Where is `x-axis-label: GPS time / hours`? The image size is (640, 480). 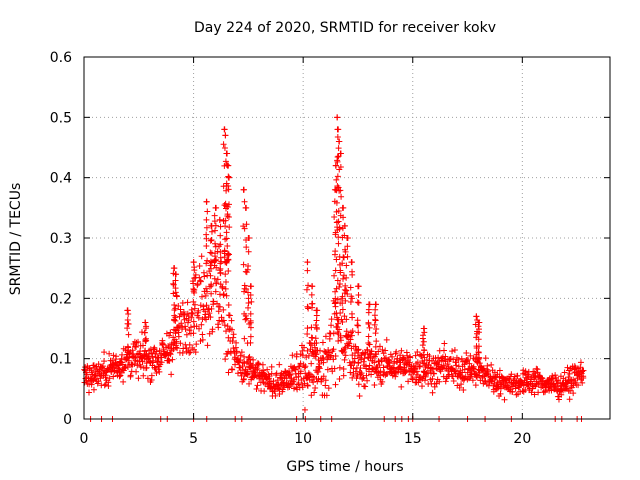 x-axis-label: GPS time / hours is located at coordinates (344, 467).